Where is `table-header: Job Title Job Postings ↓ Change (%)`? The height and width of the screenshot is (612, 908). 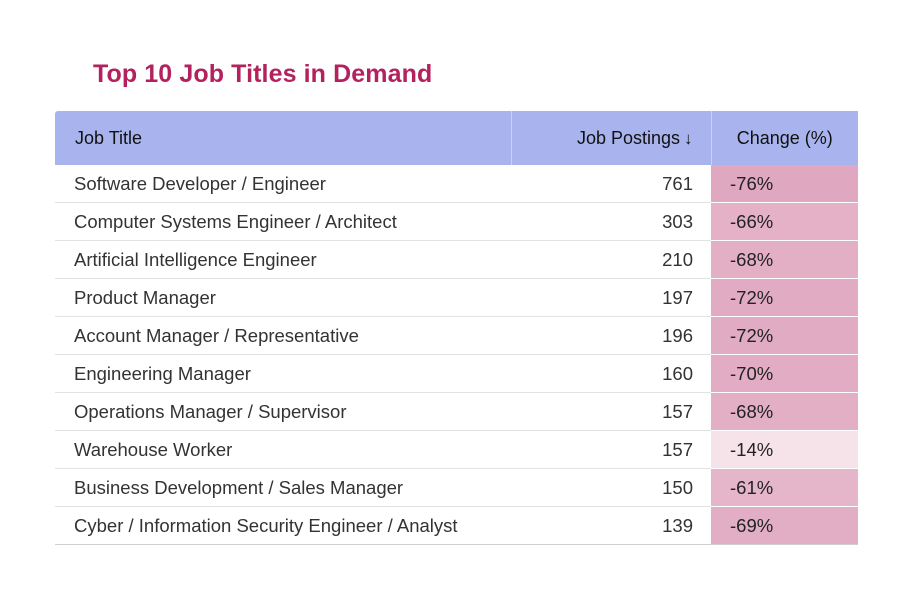
table-header: Job Title Job Postings ↓ Change (%) is located at coordinates (456, 138).